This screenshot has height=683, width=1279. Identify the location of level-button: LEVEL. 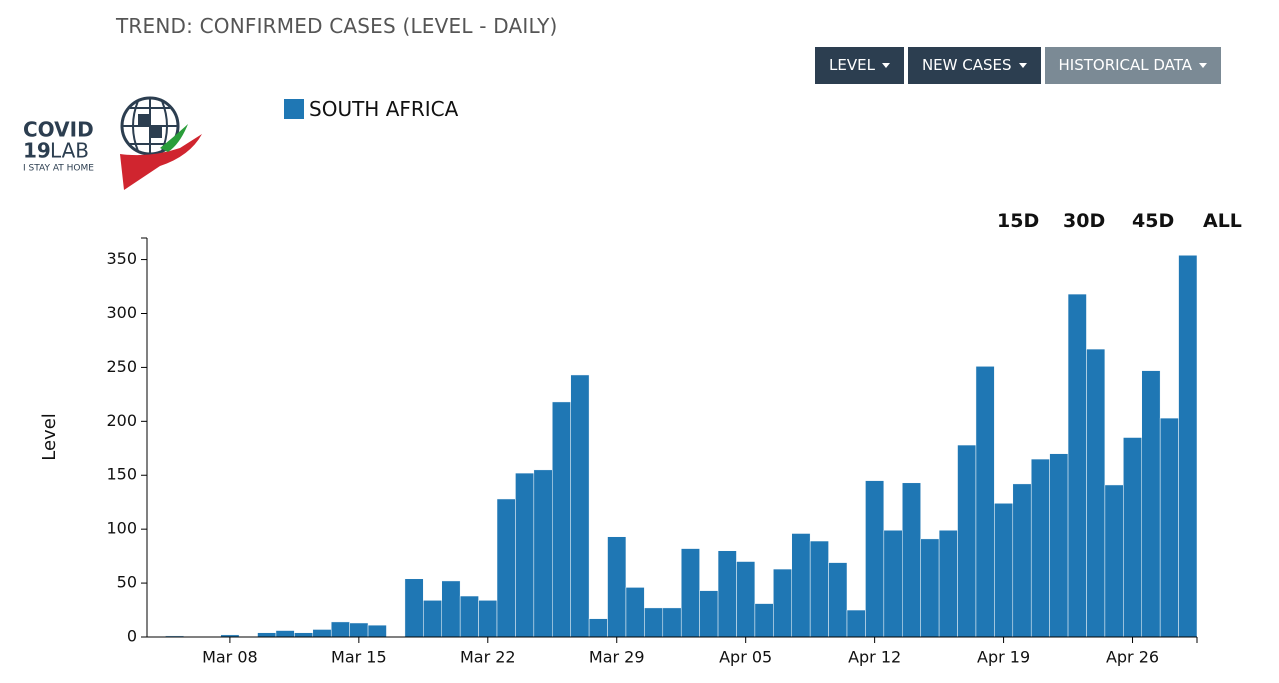
(859, 65).